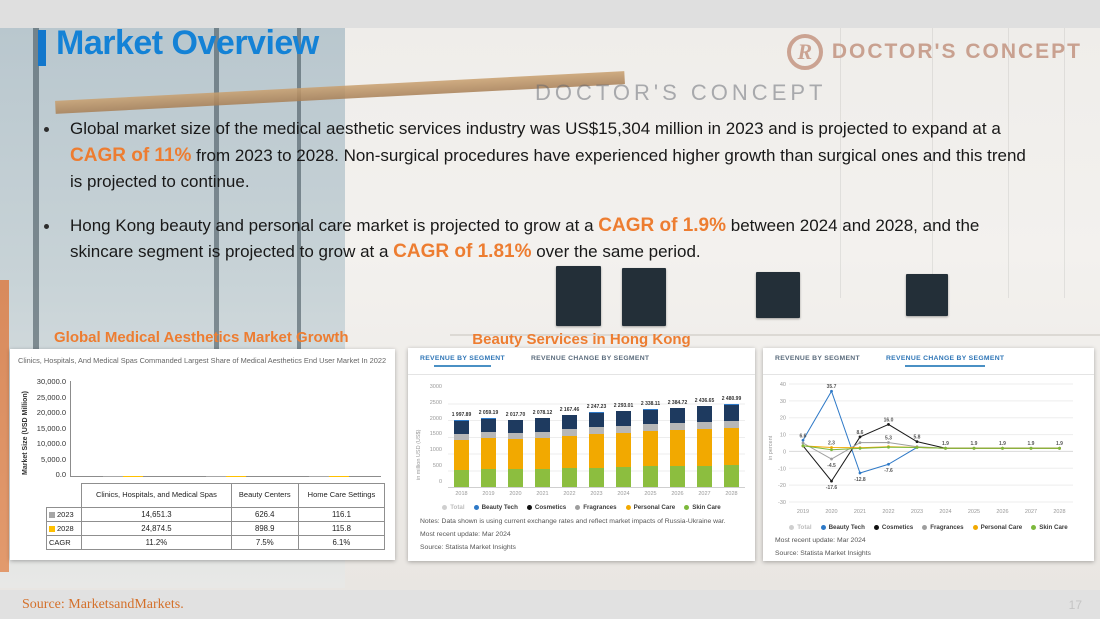  I want to click on doctors-concept-logo: R DOCTOR'S CONCEPT, so click(934, 52).